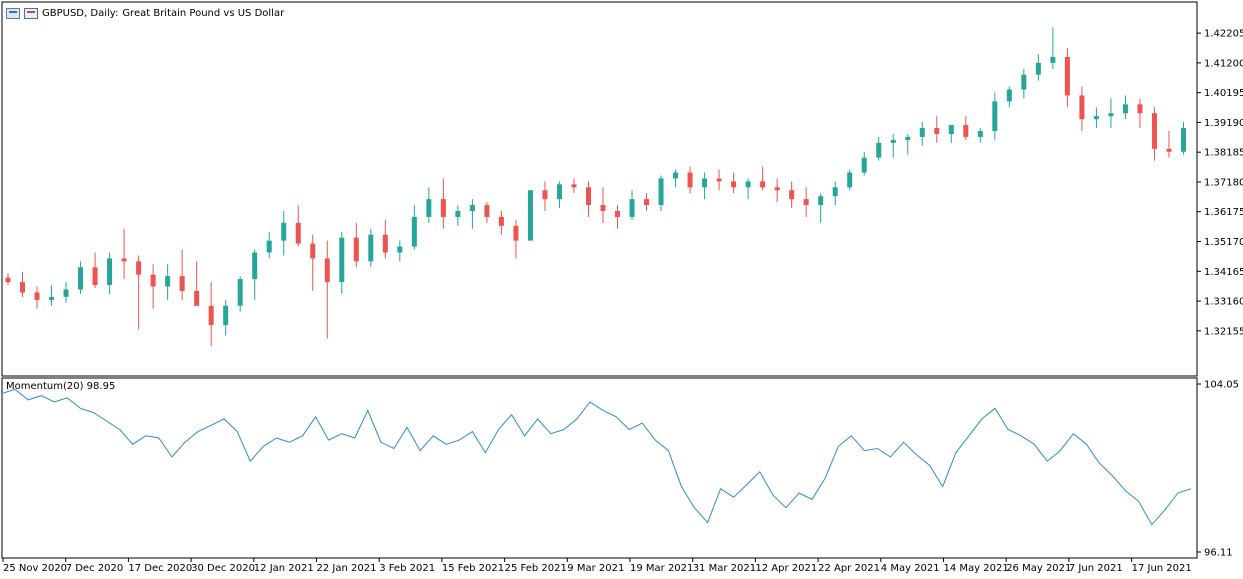 The height and width of the screenshot is (579, 1243). I want to click on price-tick-label: 1.40195, so click(1223, 93).